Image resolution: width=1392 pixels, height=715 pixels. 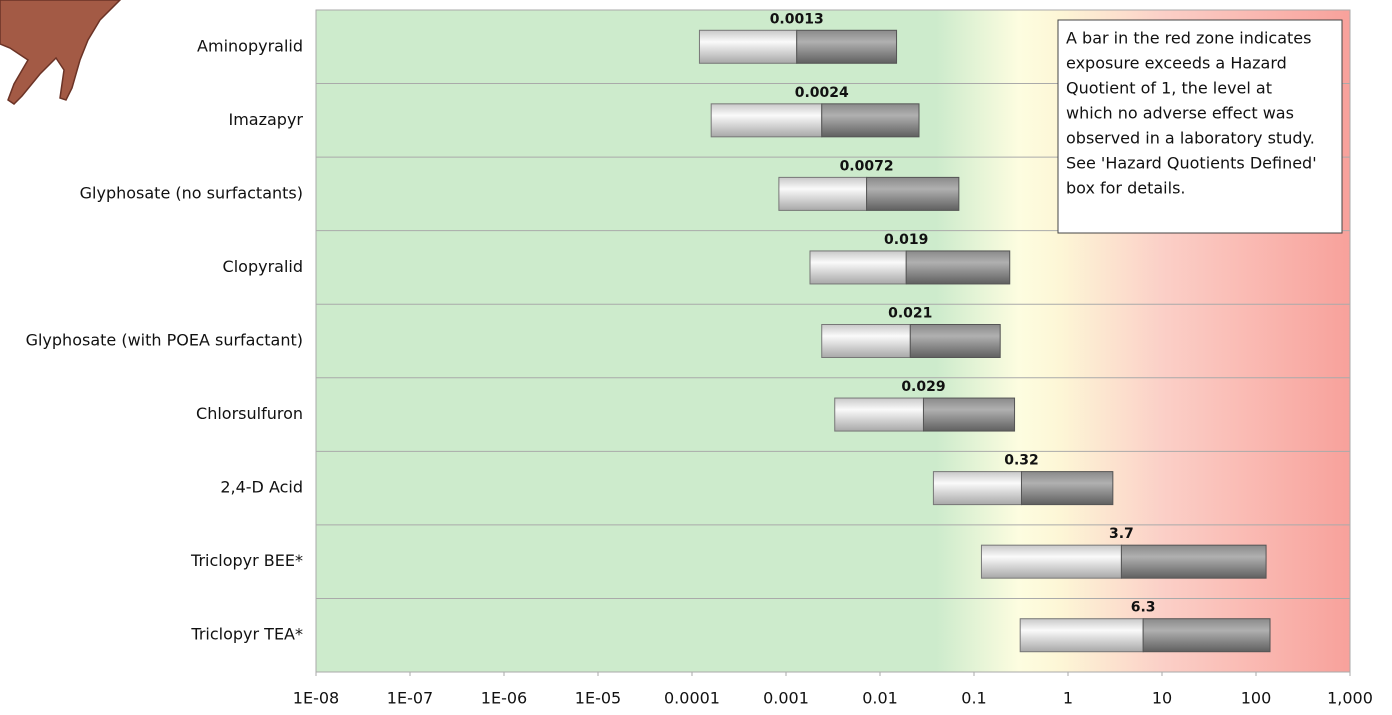 I want to click on value-label: 0.021, so click(x=910, y=314).